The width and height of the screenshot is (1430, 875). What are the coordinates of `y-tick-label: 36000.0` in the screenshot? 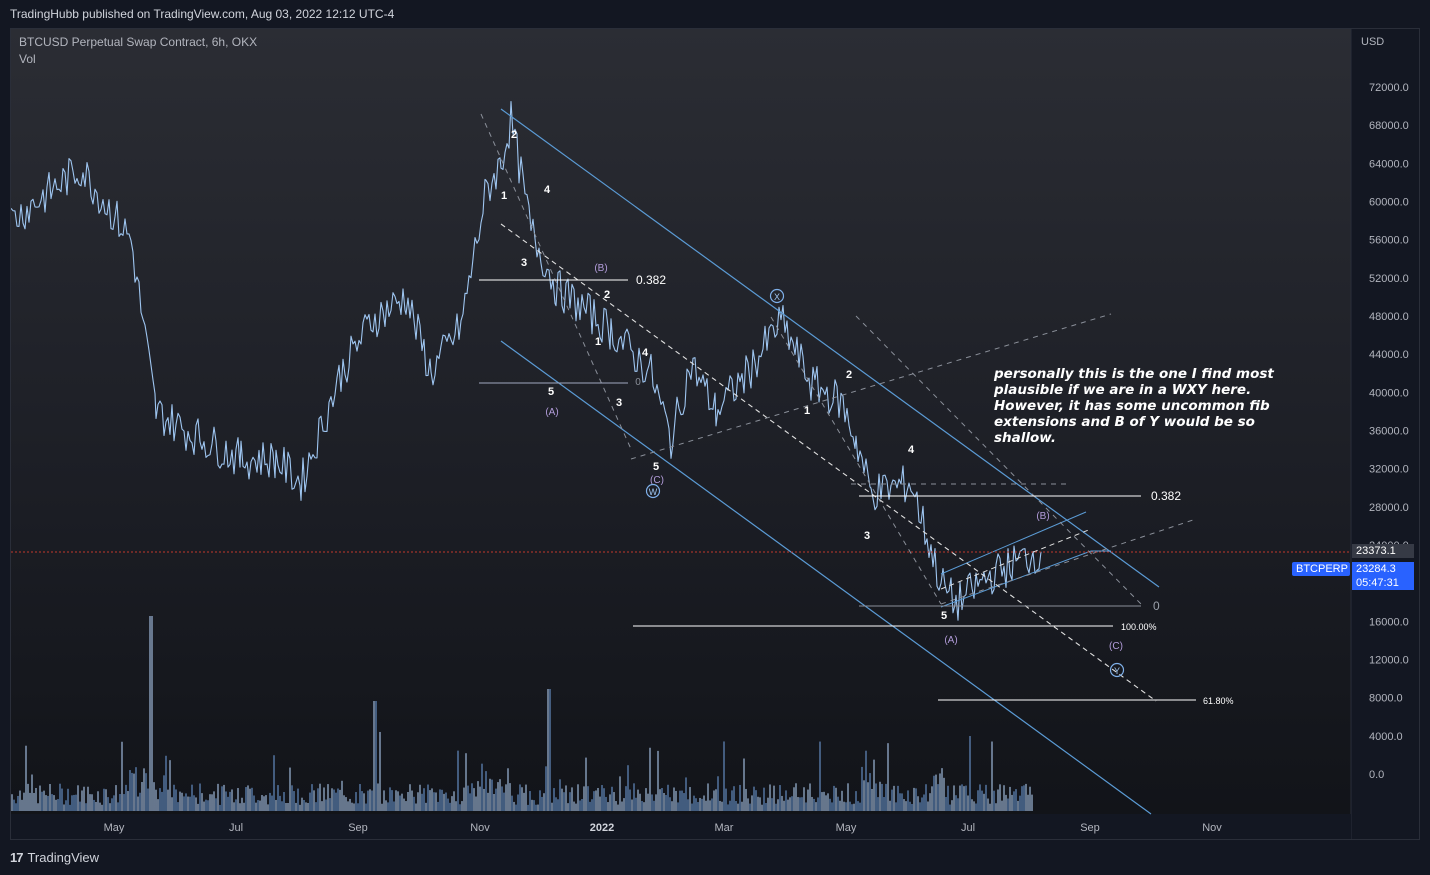 It's located at (1389, 432).